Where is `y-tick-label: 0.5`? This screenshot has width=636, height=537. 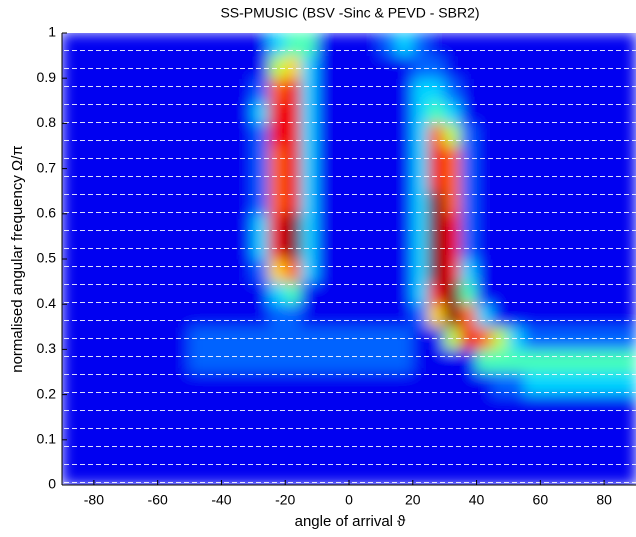 y-tick-label: 0.5 is located at coordinates (47, 258).